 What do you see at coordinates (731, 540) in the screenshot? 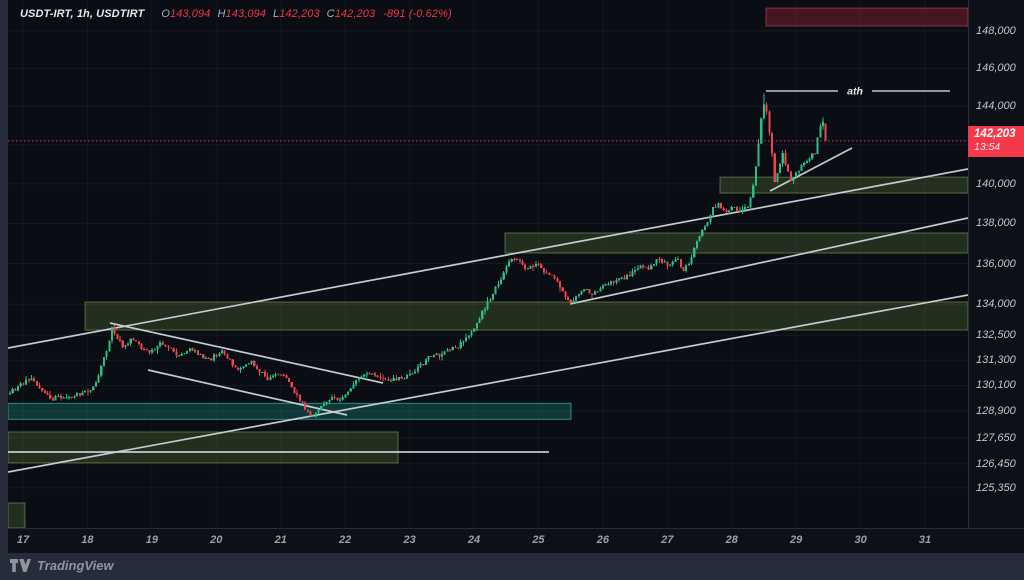
I see `time-tick-label: 28` at bounding box center [731, 540].